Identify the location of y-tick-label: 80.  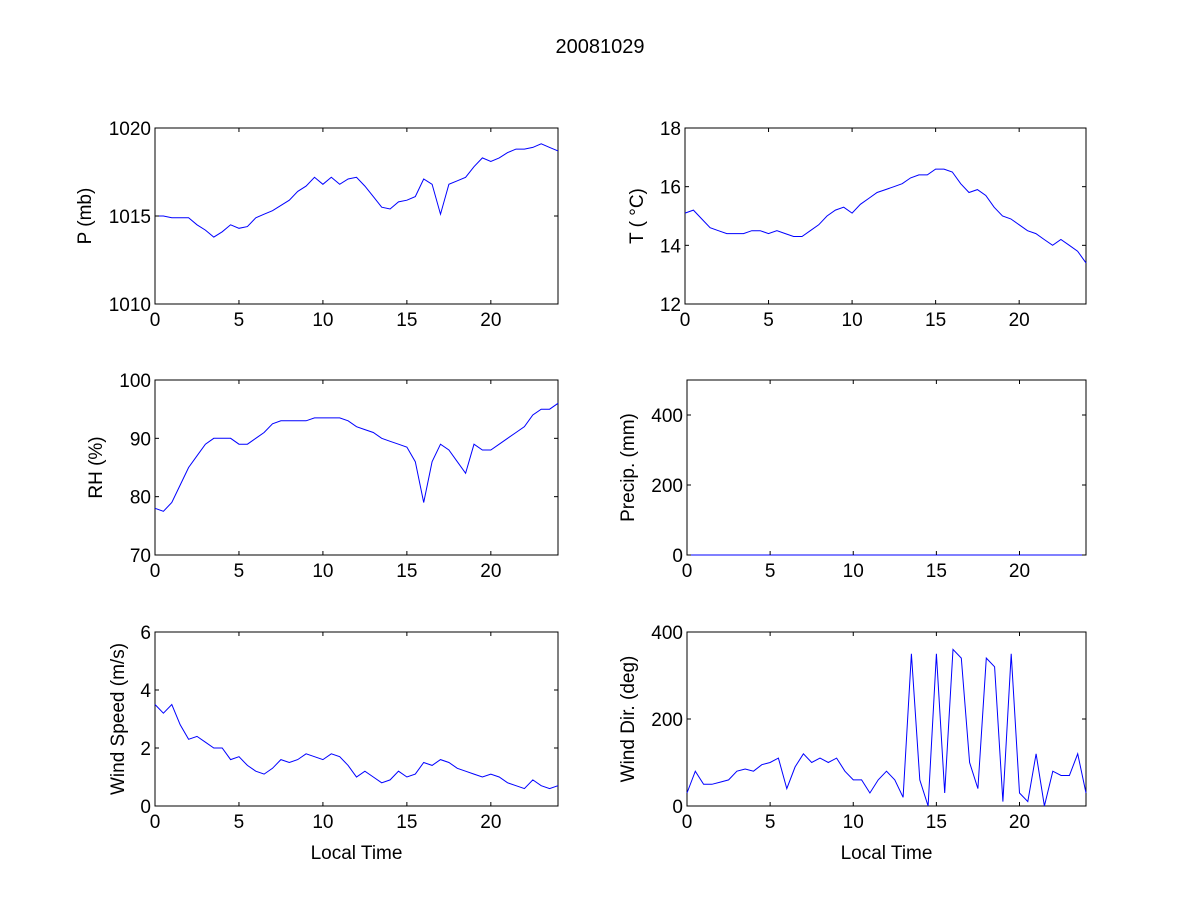
(140, 498).